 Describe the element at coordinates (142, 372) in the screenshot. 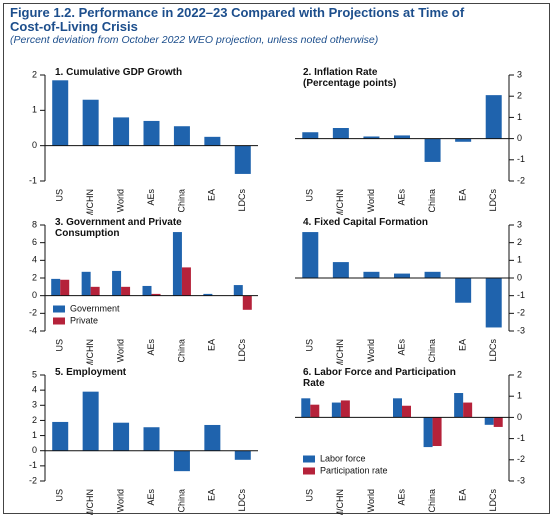

I see `panel-title: 5. Employment` at that location.